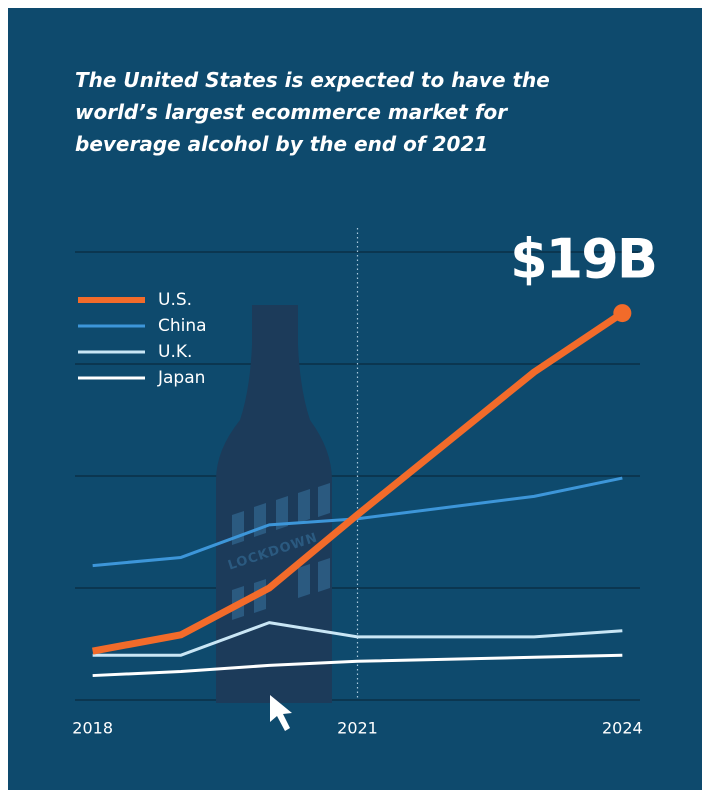 The image size is (710, 798). Describe the element at coordinates (622, 728) in the screenshot. I see `x-tick-label: 2024` at that location.